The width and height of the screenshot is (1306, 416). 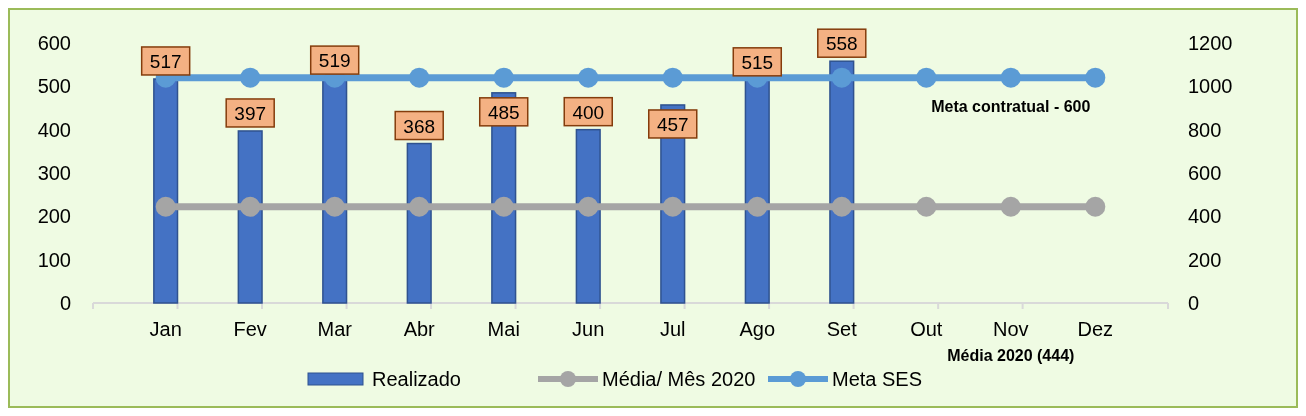 What do you see at coordinates (1205, 173) in the screenshot?
I see `y2-tick-label: 600` at bounding box center [1205, 173].